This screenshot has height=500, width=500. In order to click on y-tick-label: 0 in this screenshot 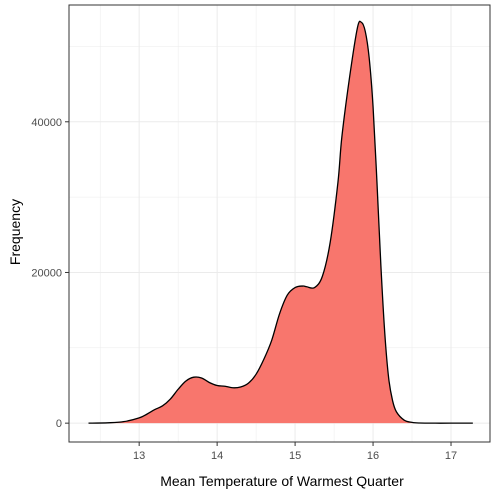, I will do `click(59, 424)`.